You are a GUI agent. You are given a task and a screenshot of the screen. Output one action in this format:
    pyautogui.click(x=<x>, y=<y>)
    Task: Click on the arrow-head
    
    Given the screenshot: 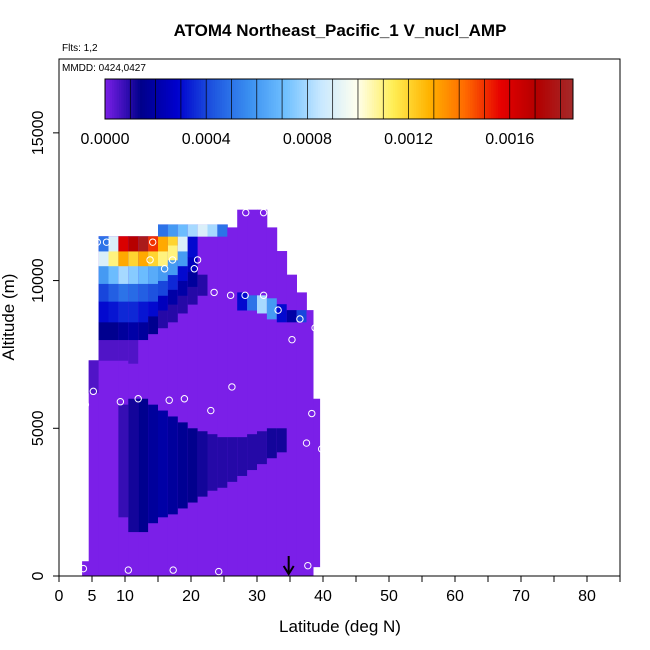 What is the action you would take?
    pyautogui.click(x=288, y=570)
    